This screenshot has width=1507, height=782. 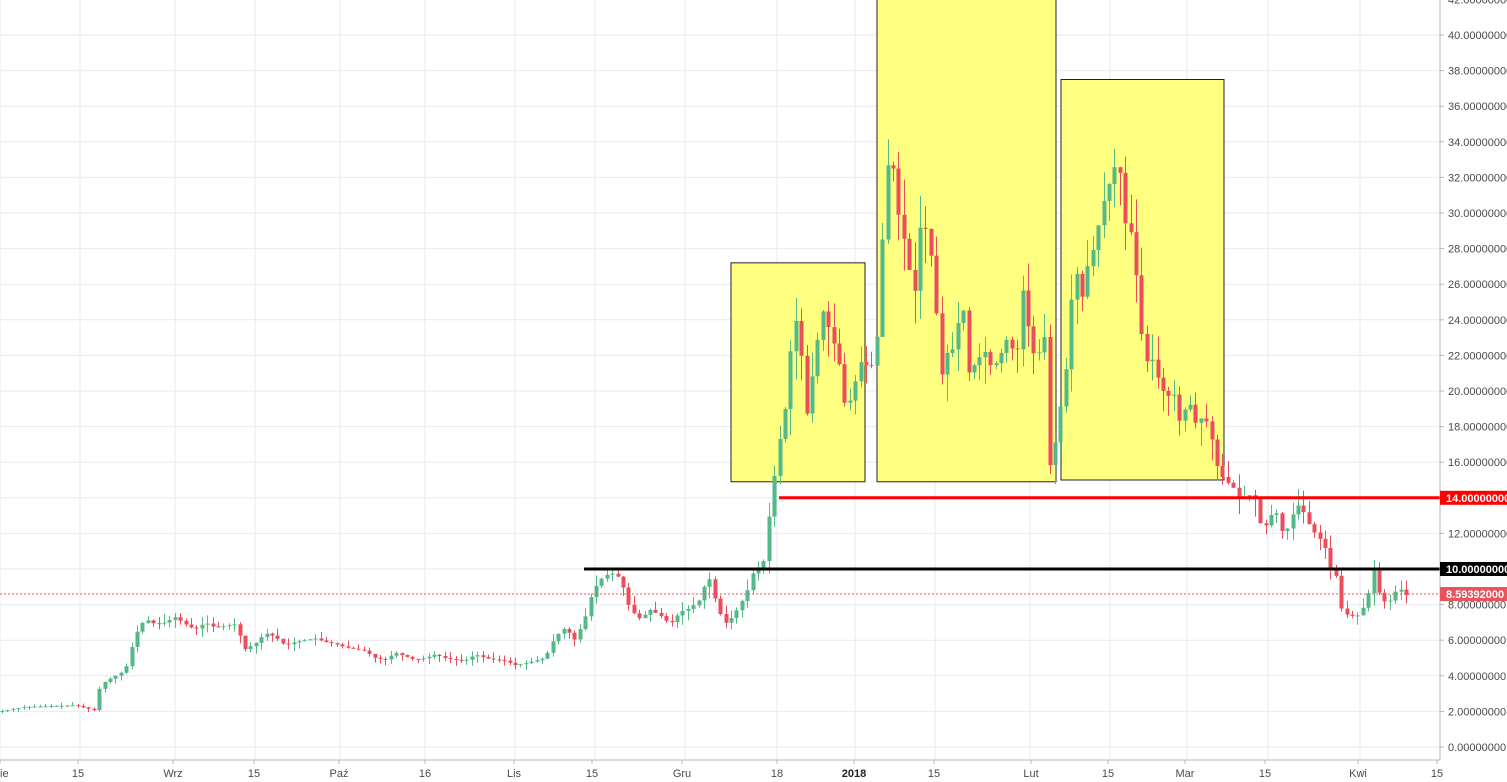 I want to click on last-price-label-bg, so click(x=1473, y=594).